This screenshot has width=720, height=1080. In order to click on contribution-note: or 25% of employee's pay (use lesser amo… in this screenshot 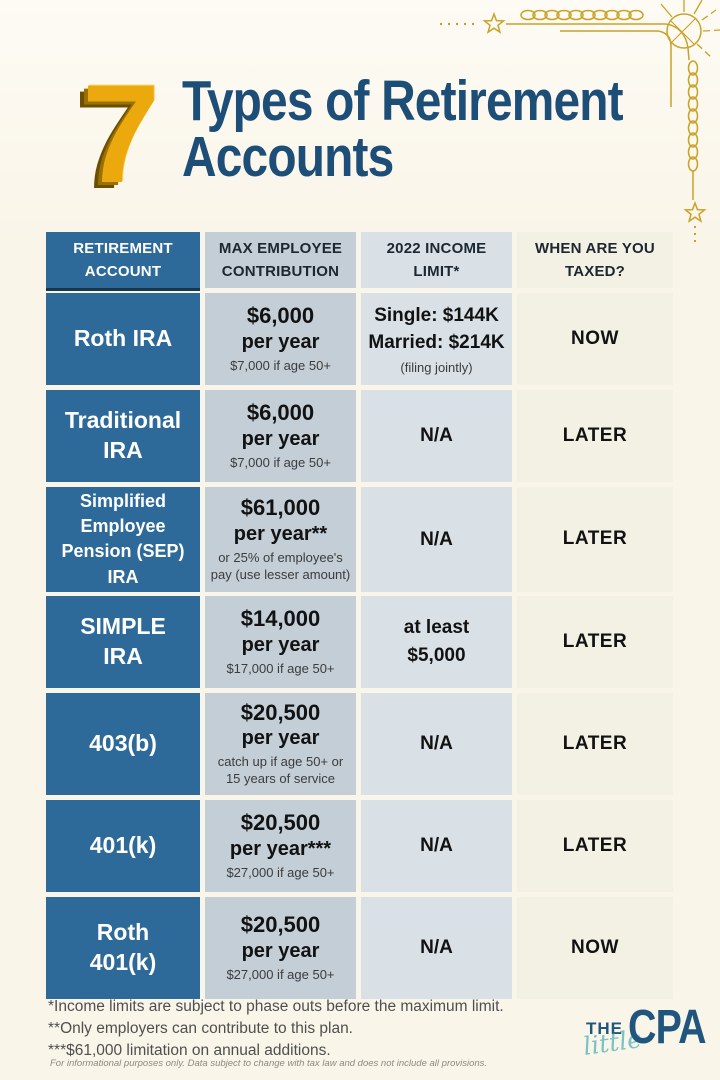, I will do `click(280, 565)`.